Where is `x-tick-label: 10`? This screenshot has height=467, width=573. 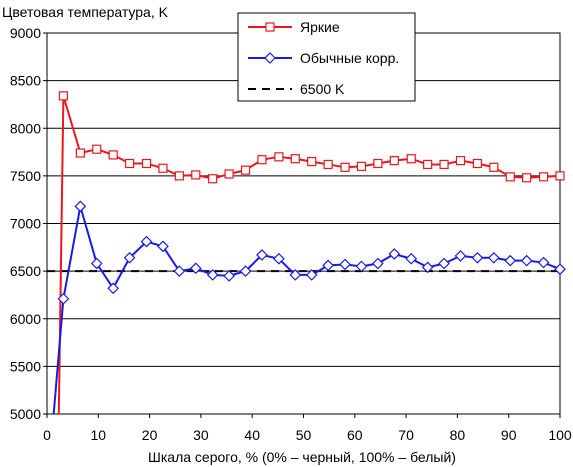 x-tick-label: 10 is located at coordinates (99, 435).